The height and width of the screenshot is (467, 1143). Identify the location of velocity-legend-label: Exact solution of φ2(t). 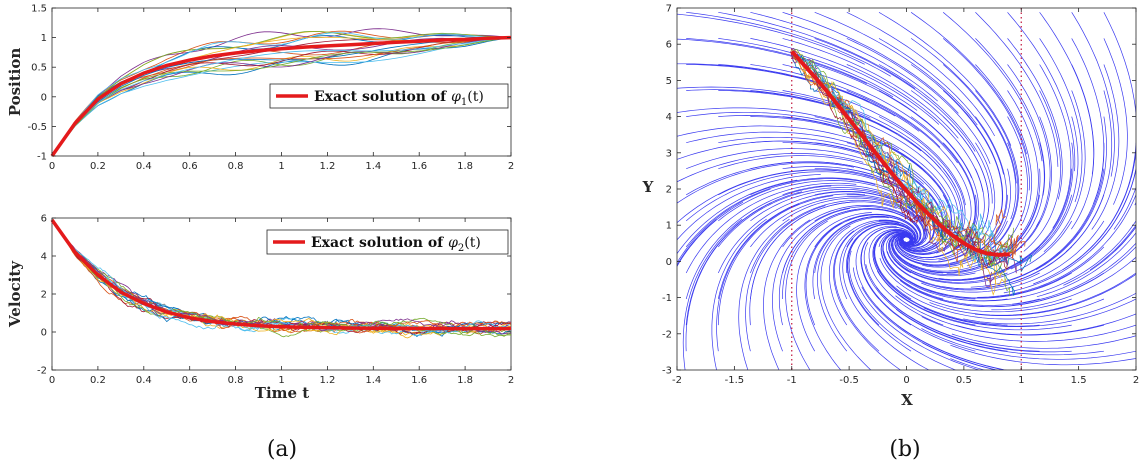
(396, 244).